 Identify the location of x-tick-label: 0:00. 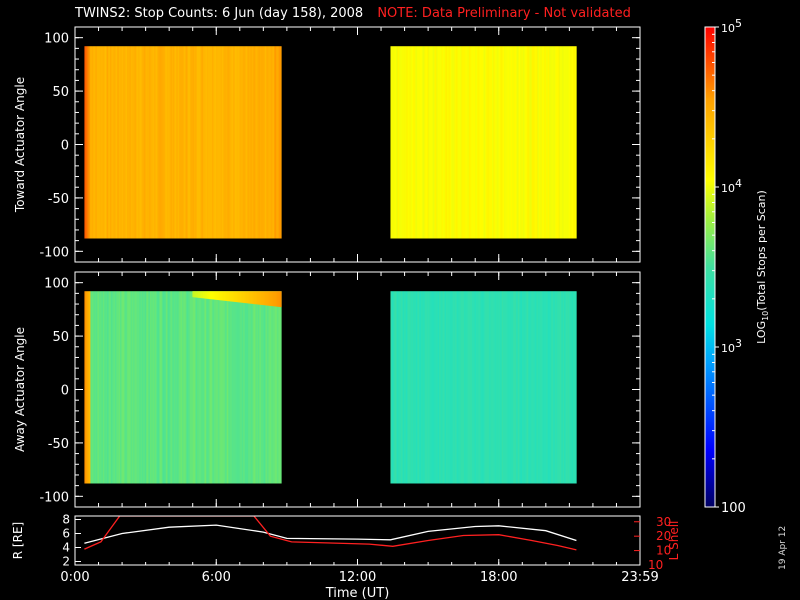
(74, 577).